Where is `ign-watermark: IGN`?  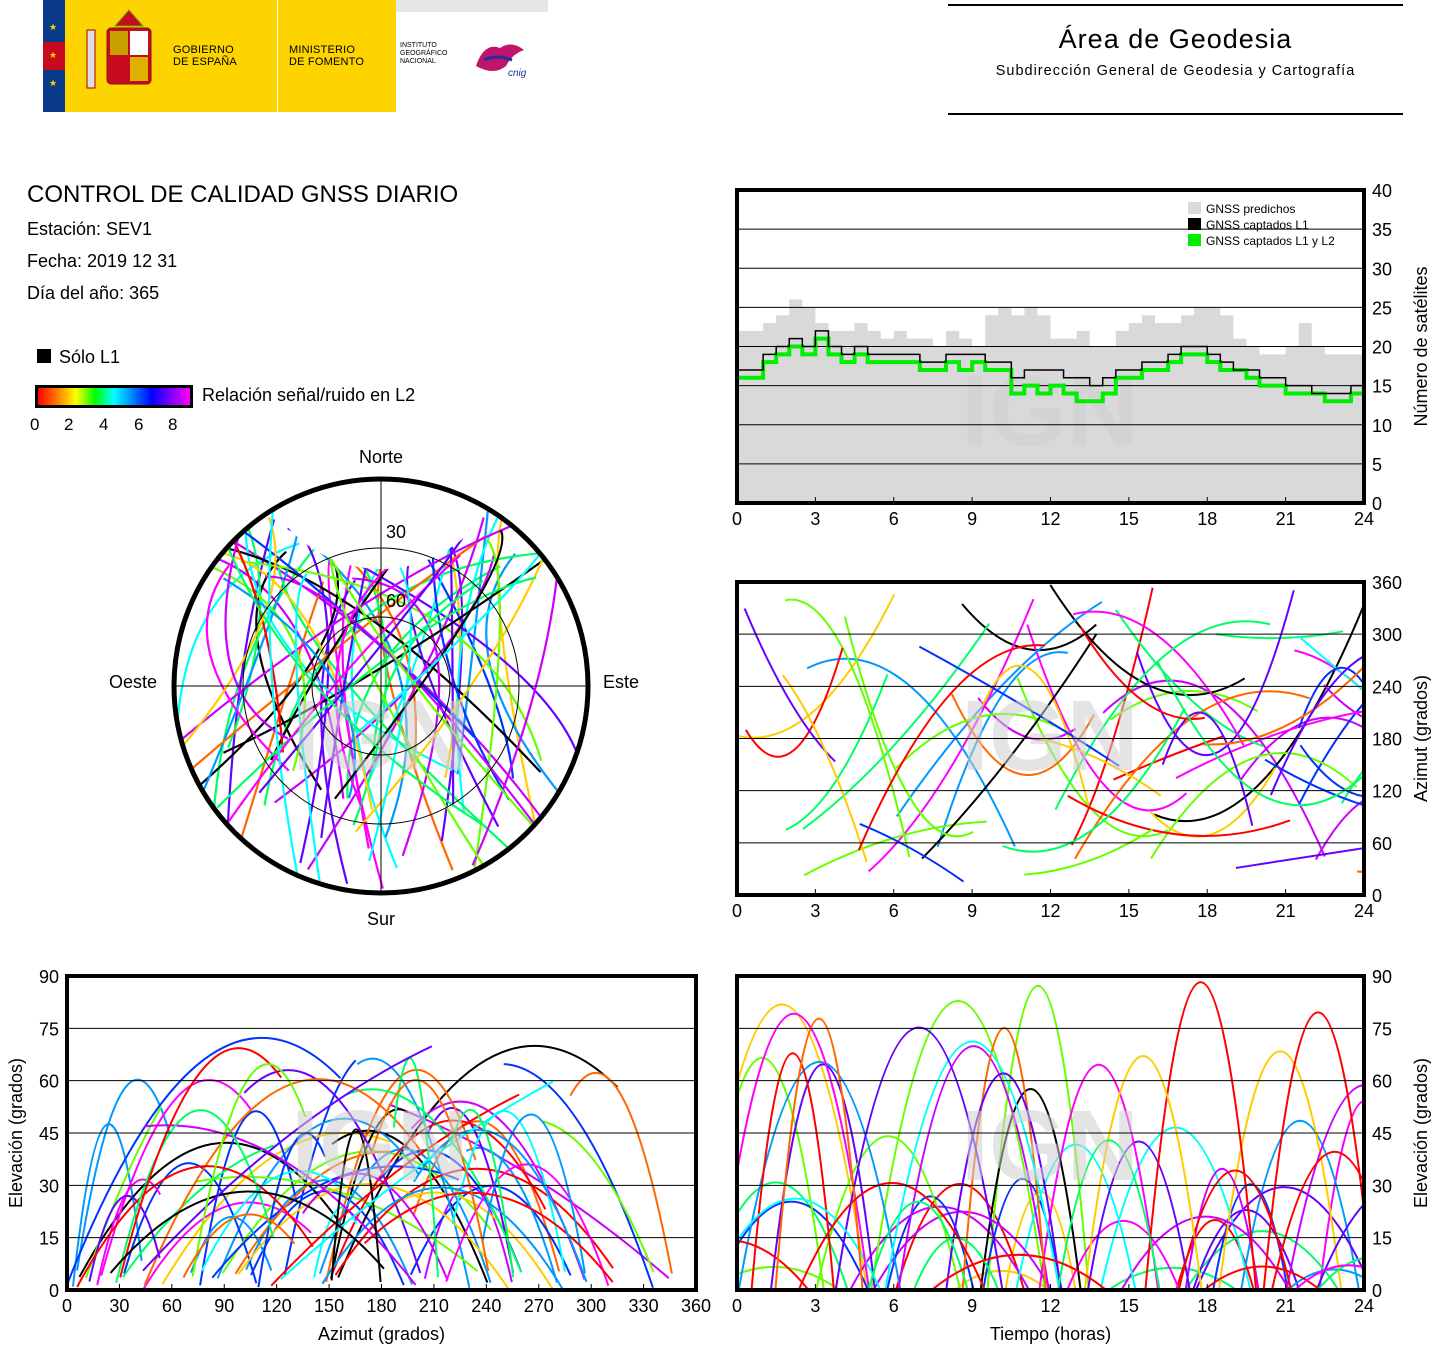 ign-watermark: IGN is located at coordinates (1050, 1146).